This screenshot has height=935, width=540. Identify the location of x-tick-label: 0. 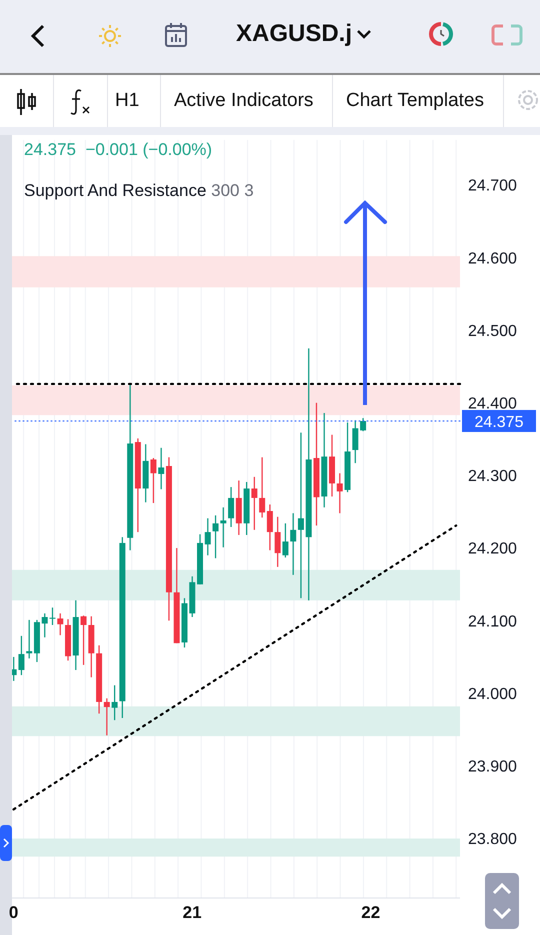
(13, 912).